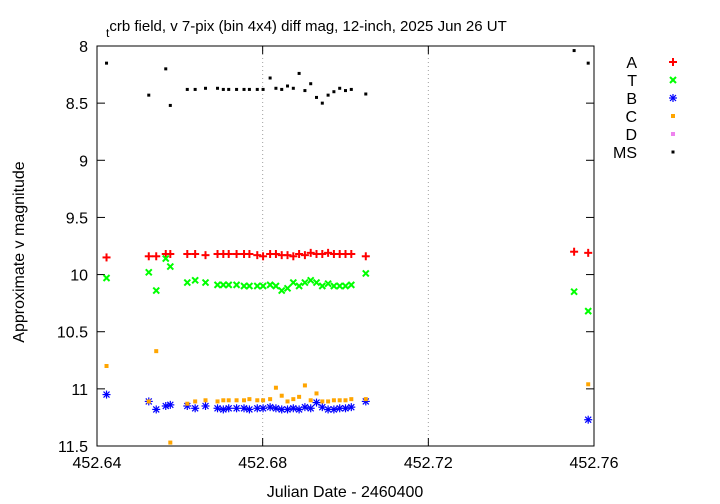 This screenshot has width=720, height=504. What do you see at coordinates (631, 117) in the screenshot?
I see `legend-label-c: C` at bounding box center [631, 117].